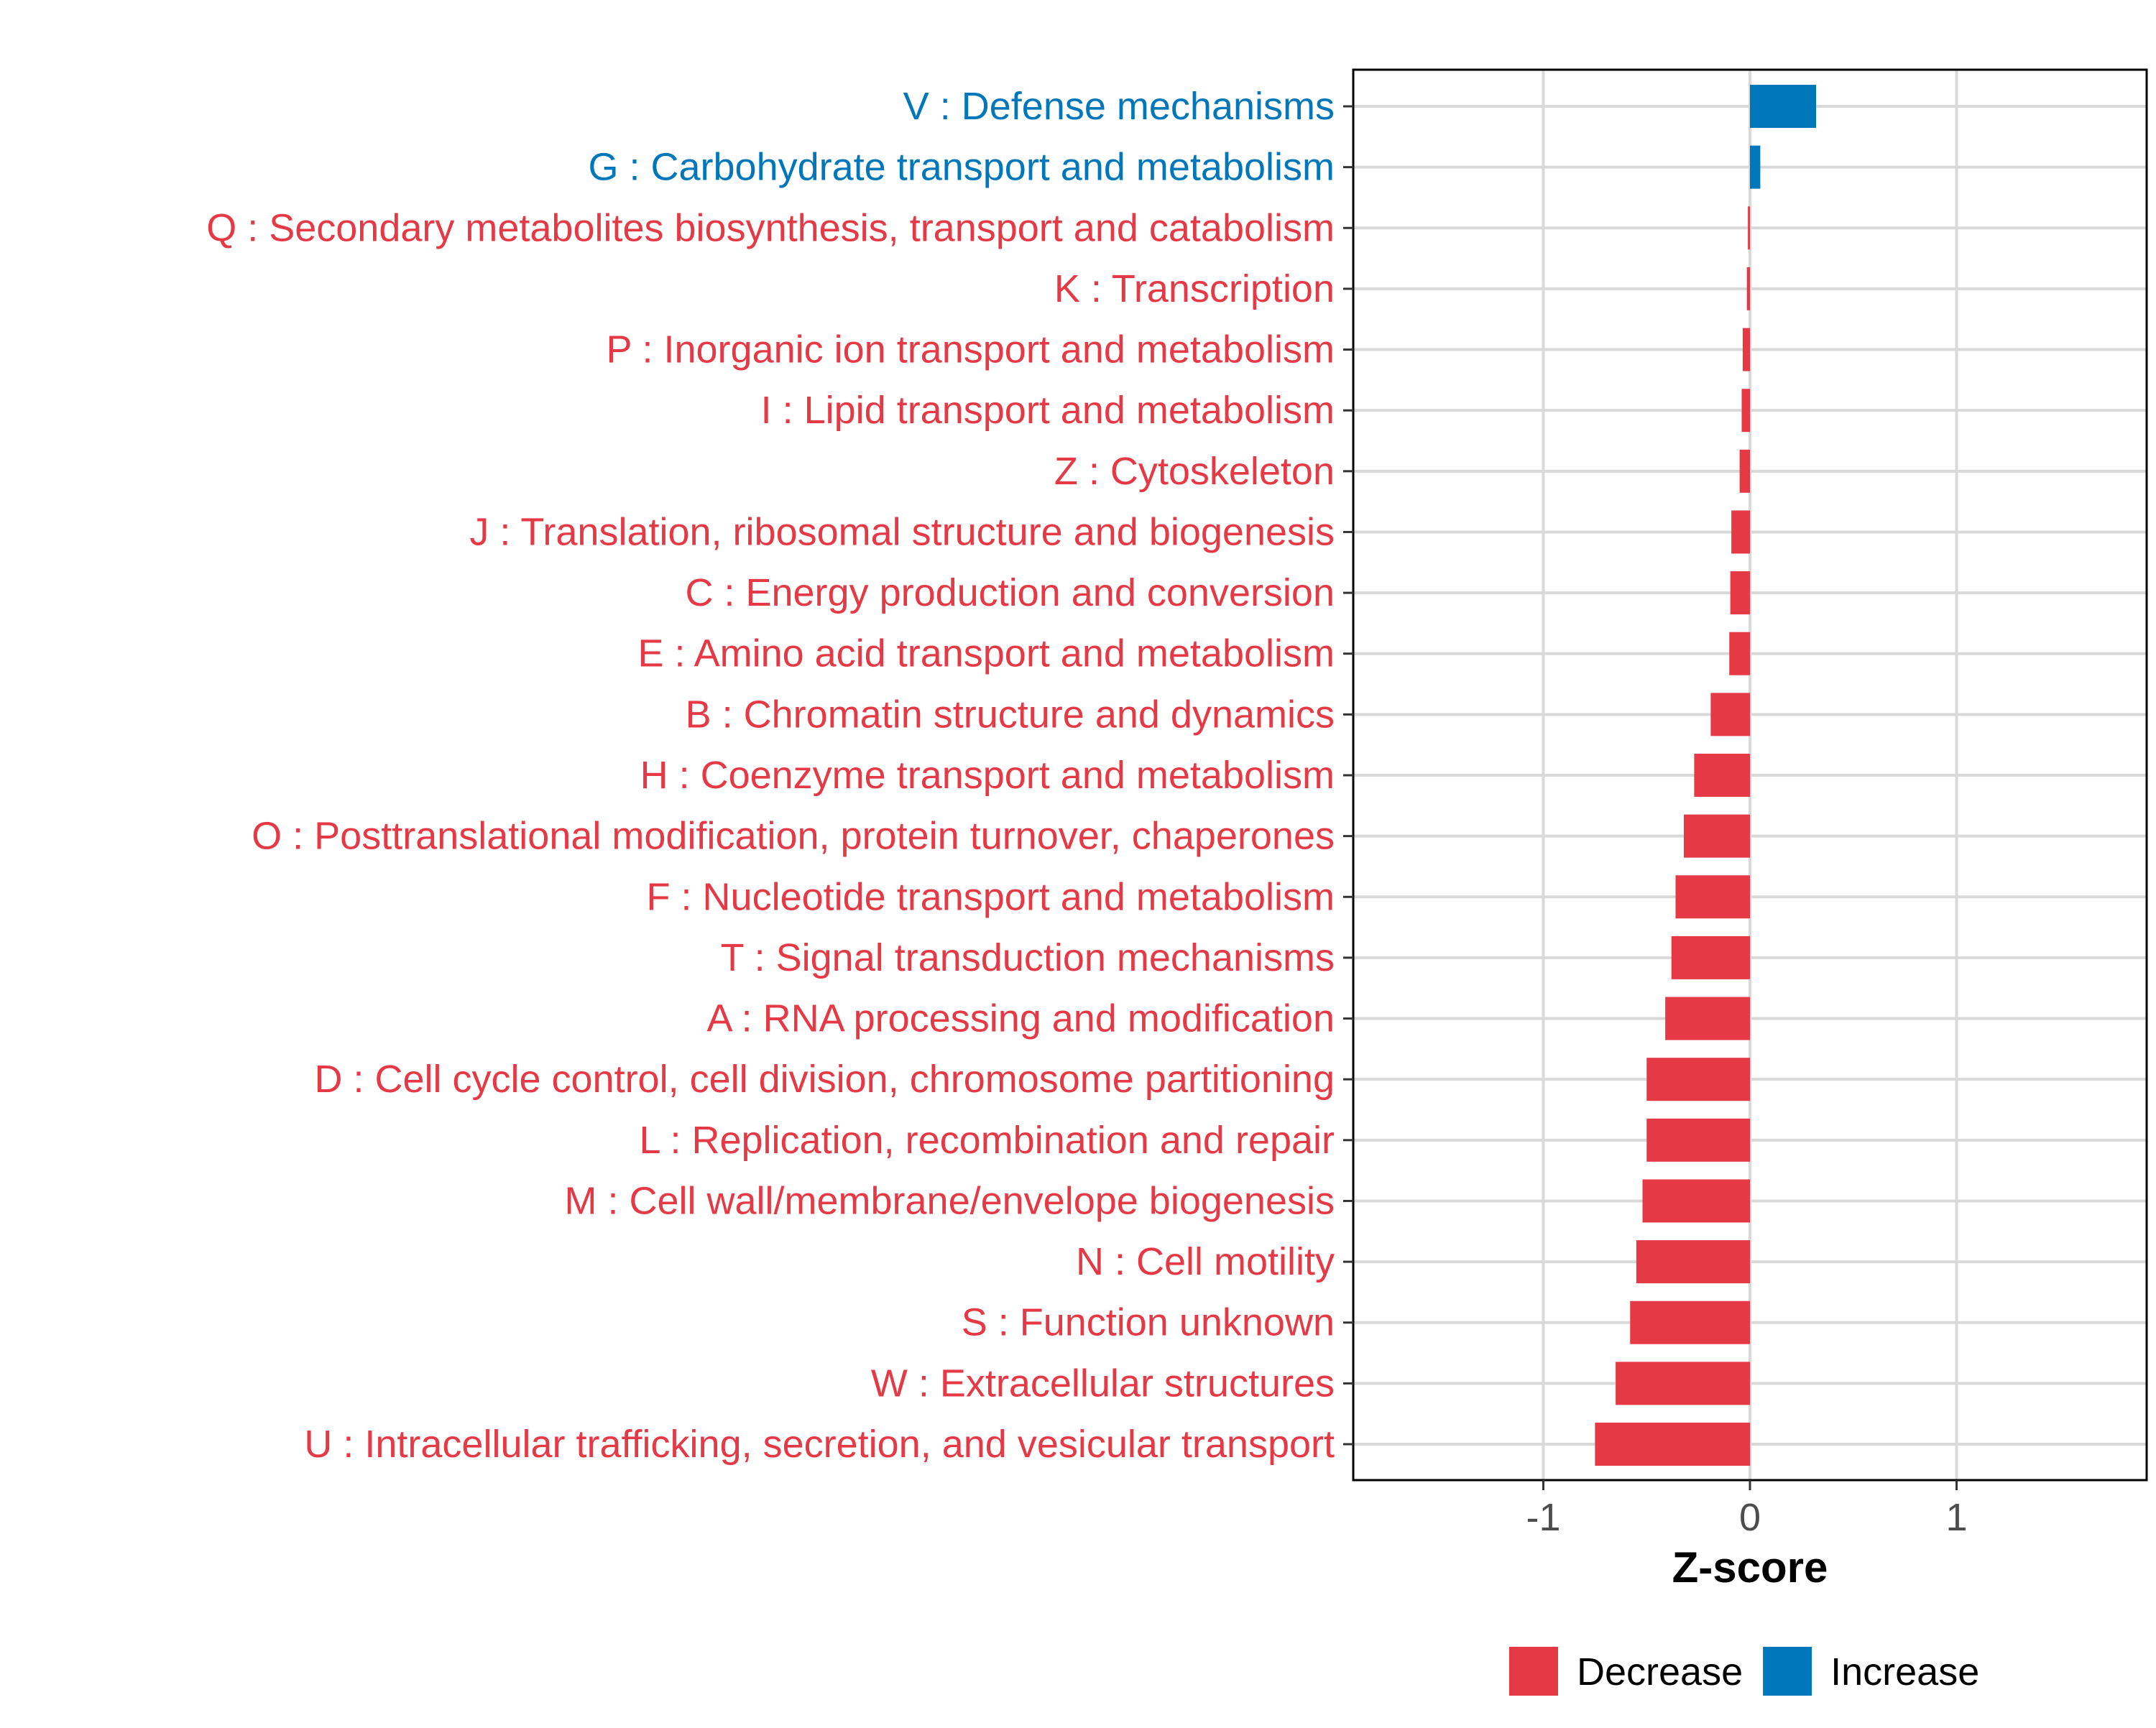 This screenshot has height=1728, width=2156. What do you see at coordinates (1194, 472) in the screenshot?
I see `y-tick-label: Z : Cytoskeleton` at bounding box center [1194, 472].